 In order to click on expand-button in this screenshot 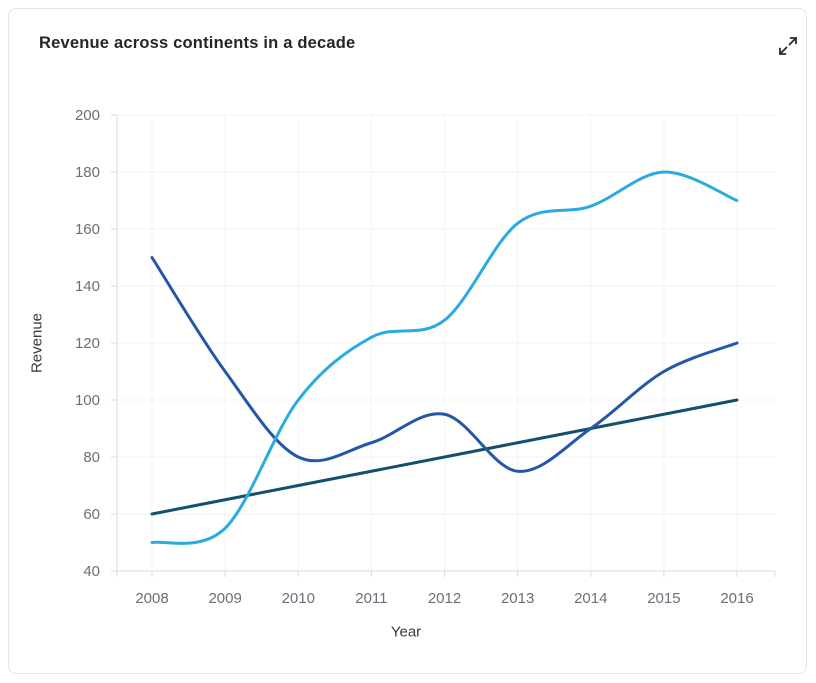, I will do `click(788, 46)`.